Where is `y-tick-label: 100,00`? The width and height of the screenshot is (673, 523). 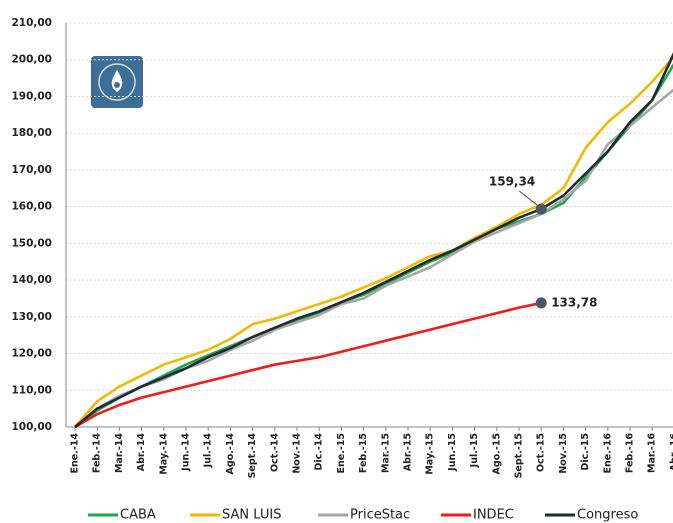
y-tick-label: 100,00 is located at coordinates (31, 427).